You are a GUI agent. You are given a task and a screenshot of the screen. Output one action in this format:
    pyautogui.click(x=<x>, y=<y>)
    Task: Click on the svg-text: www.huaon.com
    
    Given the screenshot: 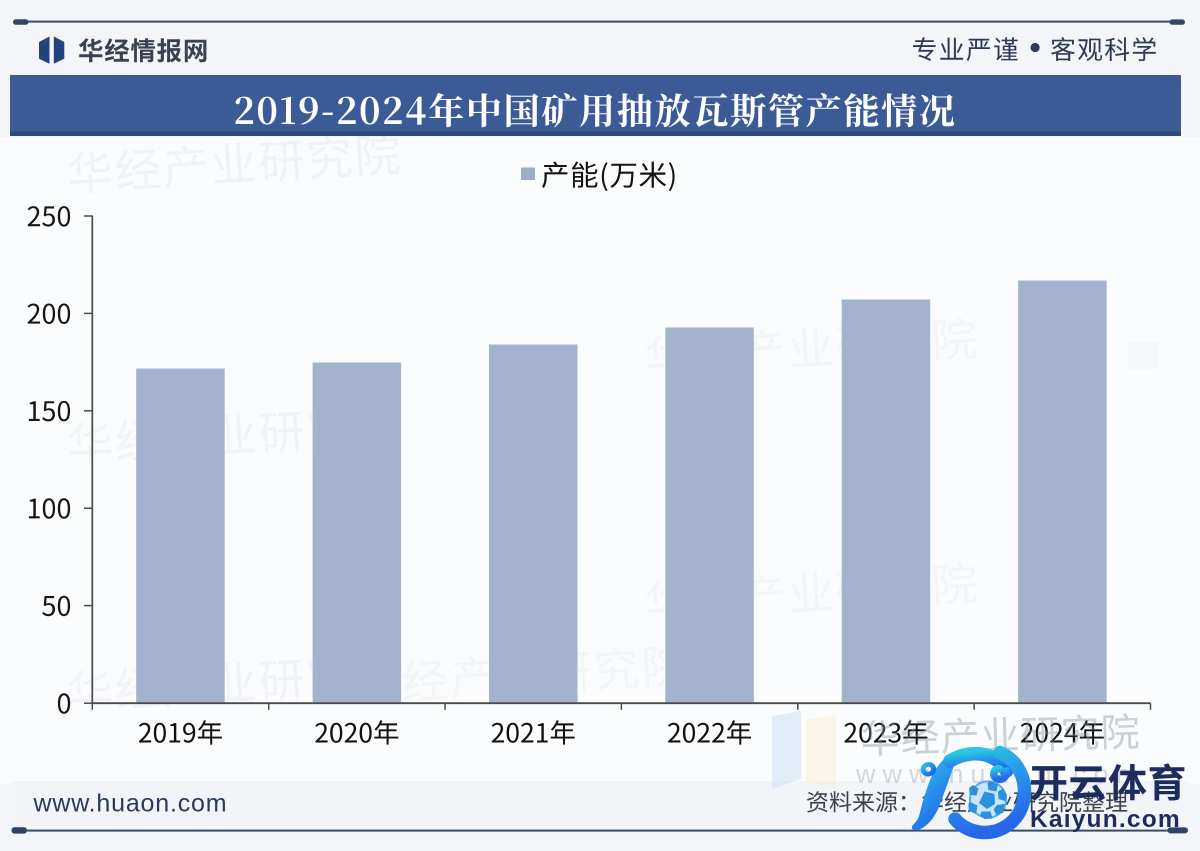 What is the action you would take?
    pyautogui.click(x=130, y=804)
    